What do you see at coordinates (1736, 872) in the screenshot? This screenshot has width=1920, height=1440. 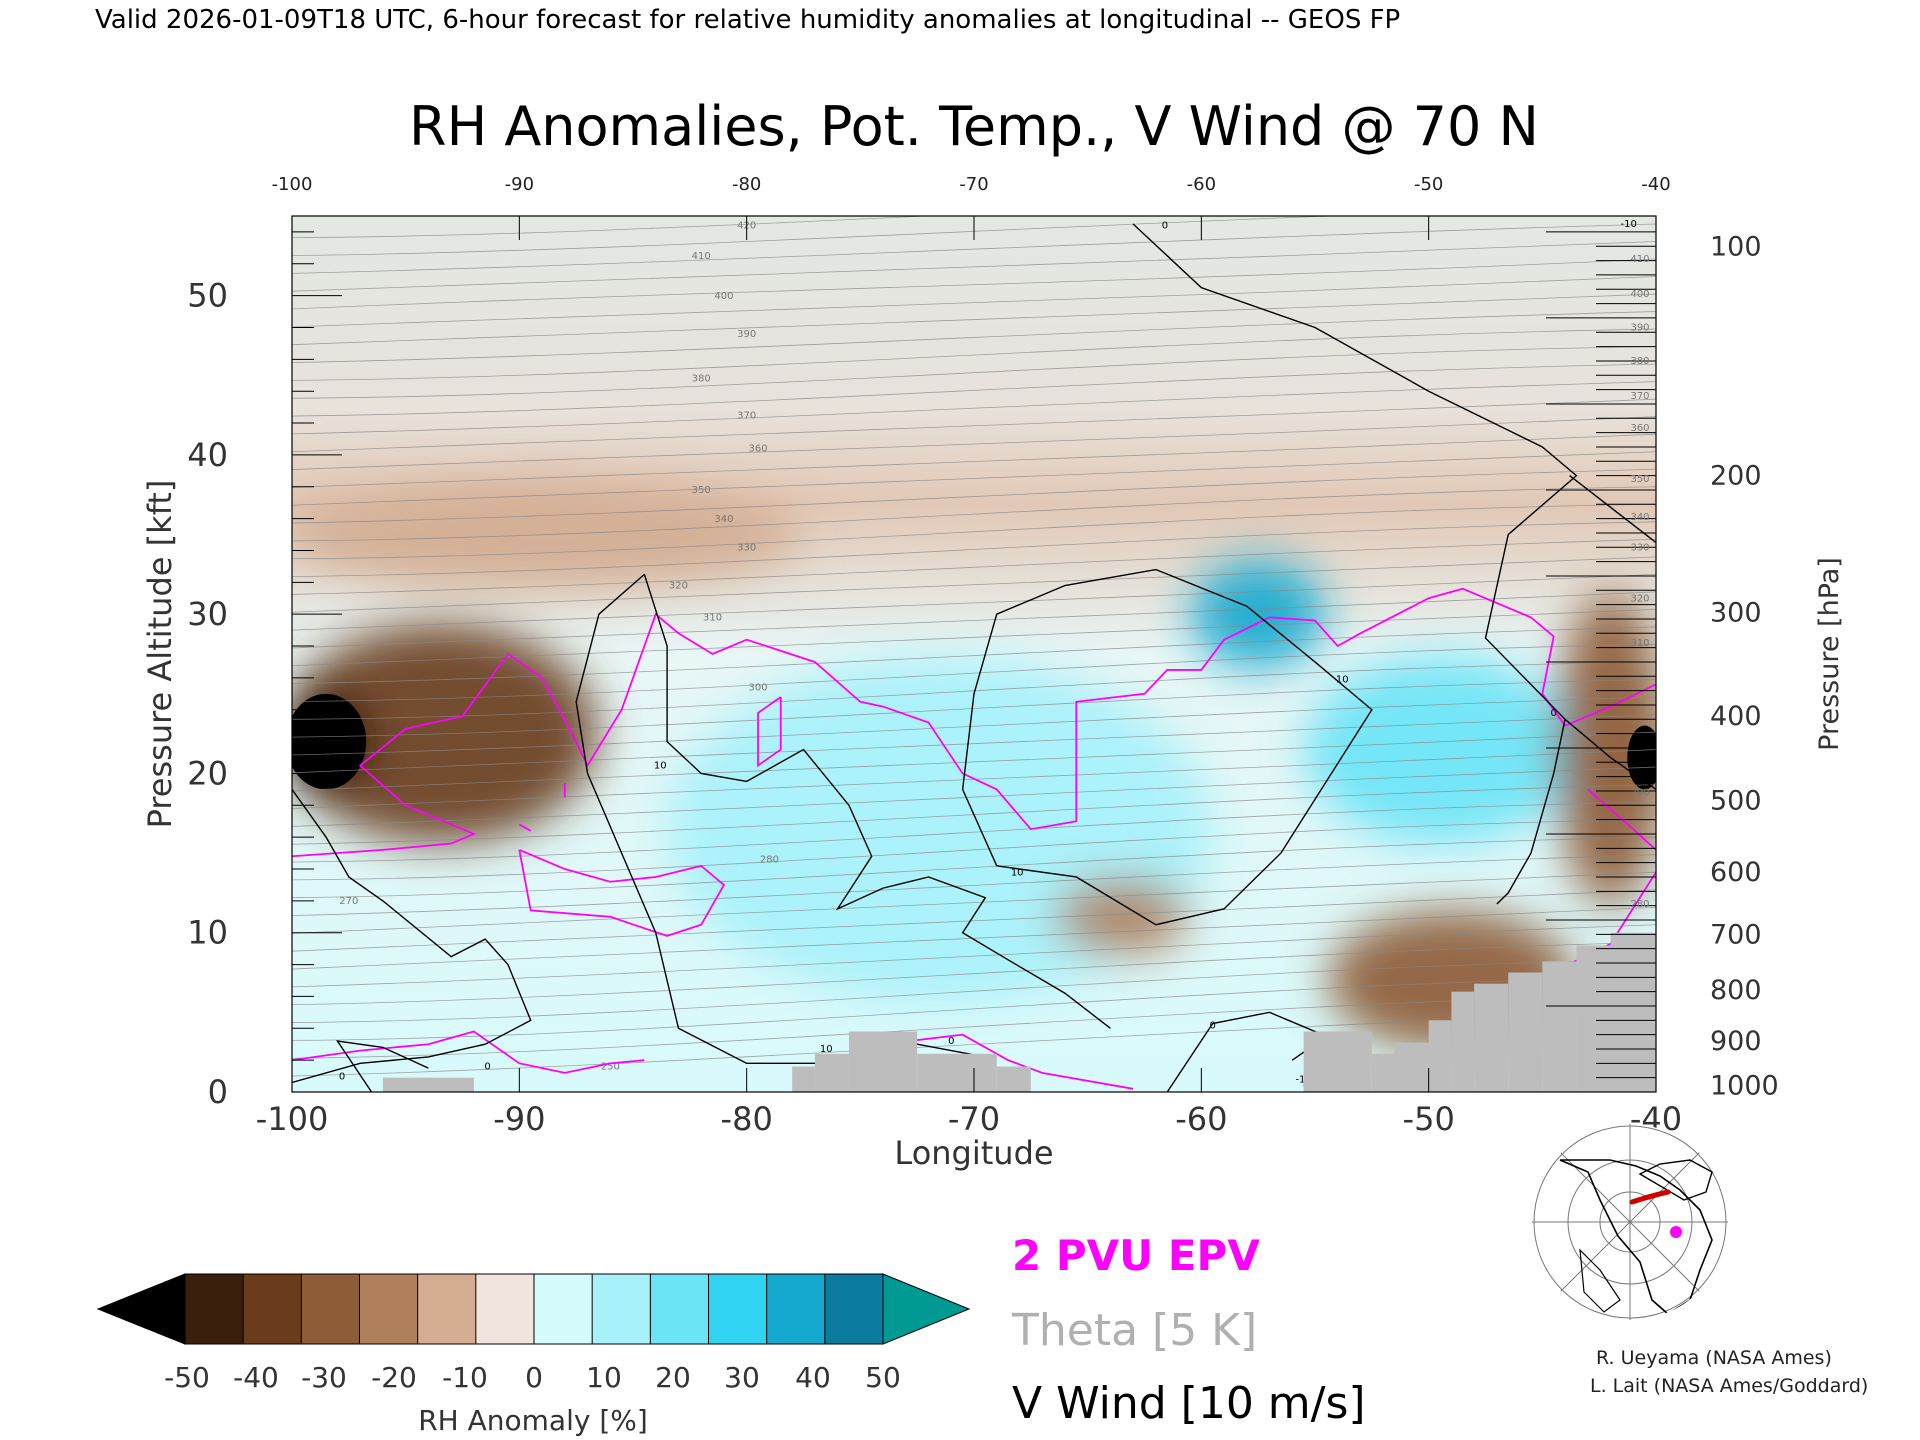 I see `y-right-tick-label: 600` at bounding box center [1736, 872].